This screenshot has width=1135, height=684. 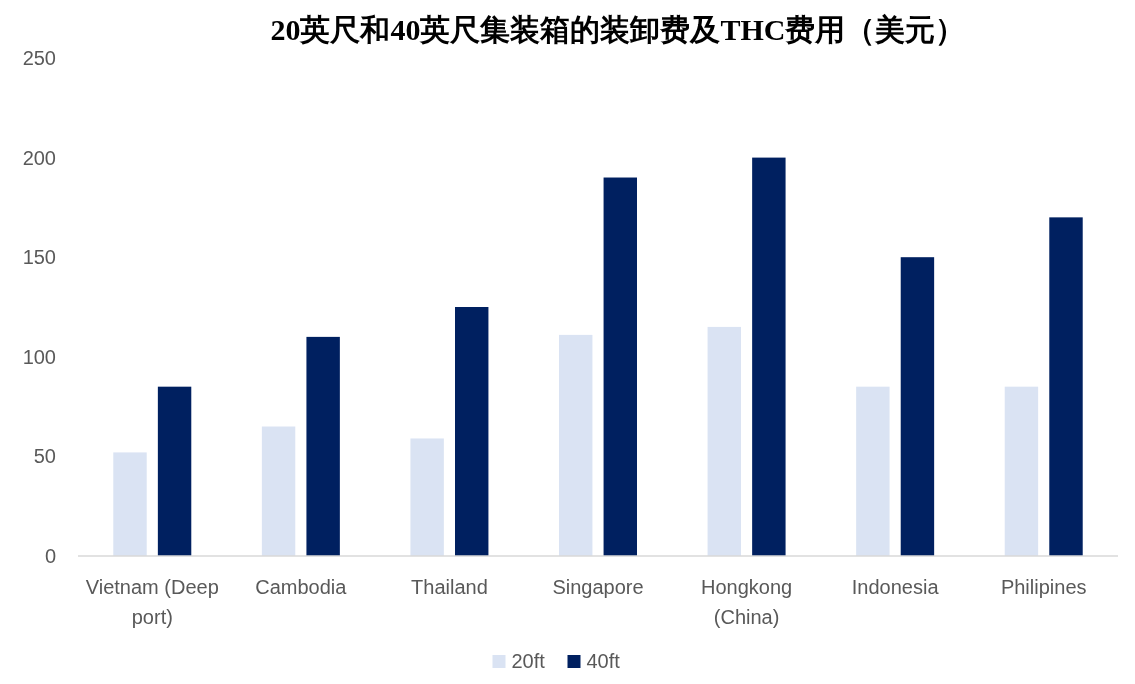 What do you see at coordinates (603, 661) in the screenshot?
I see `legend-label: 40ft` at bounding box center [603, 661].